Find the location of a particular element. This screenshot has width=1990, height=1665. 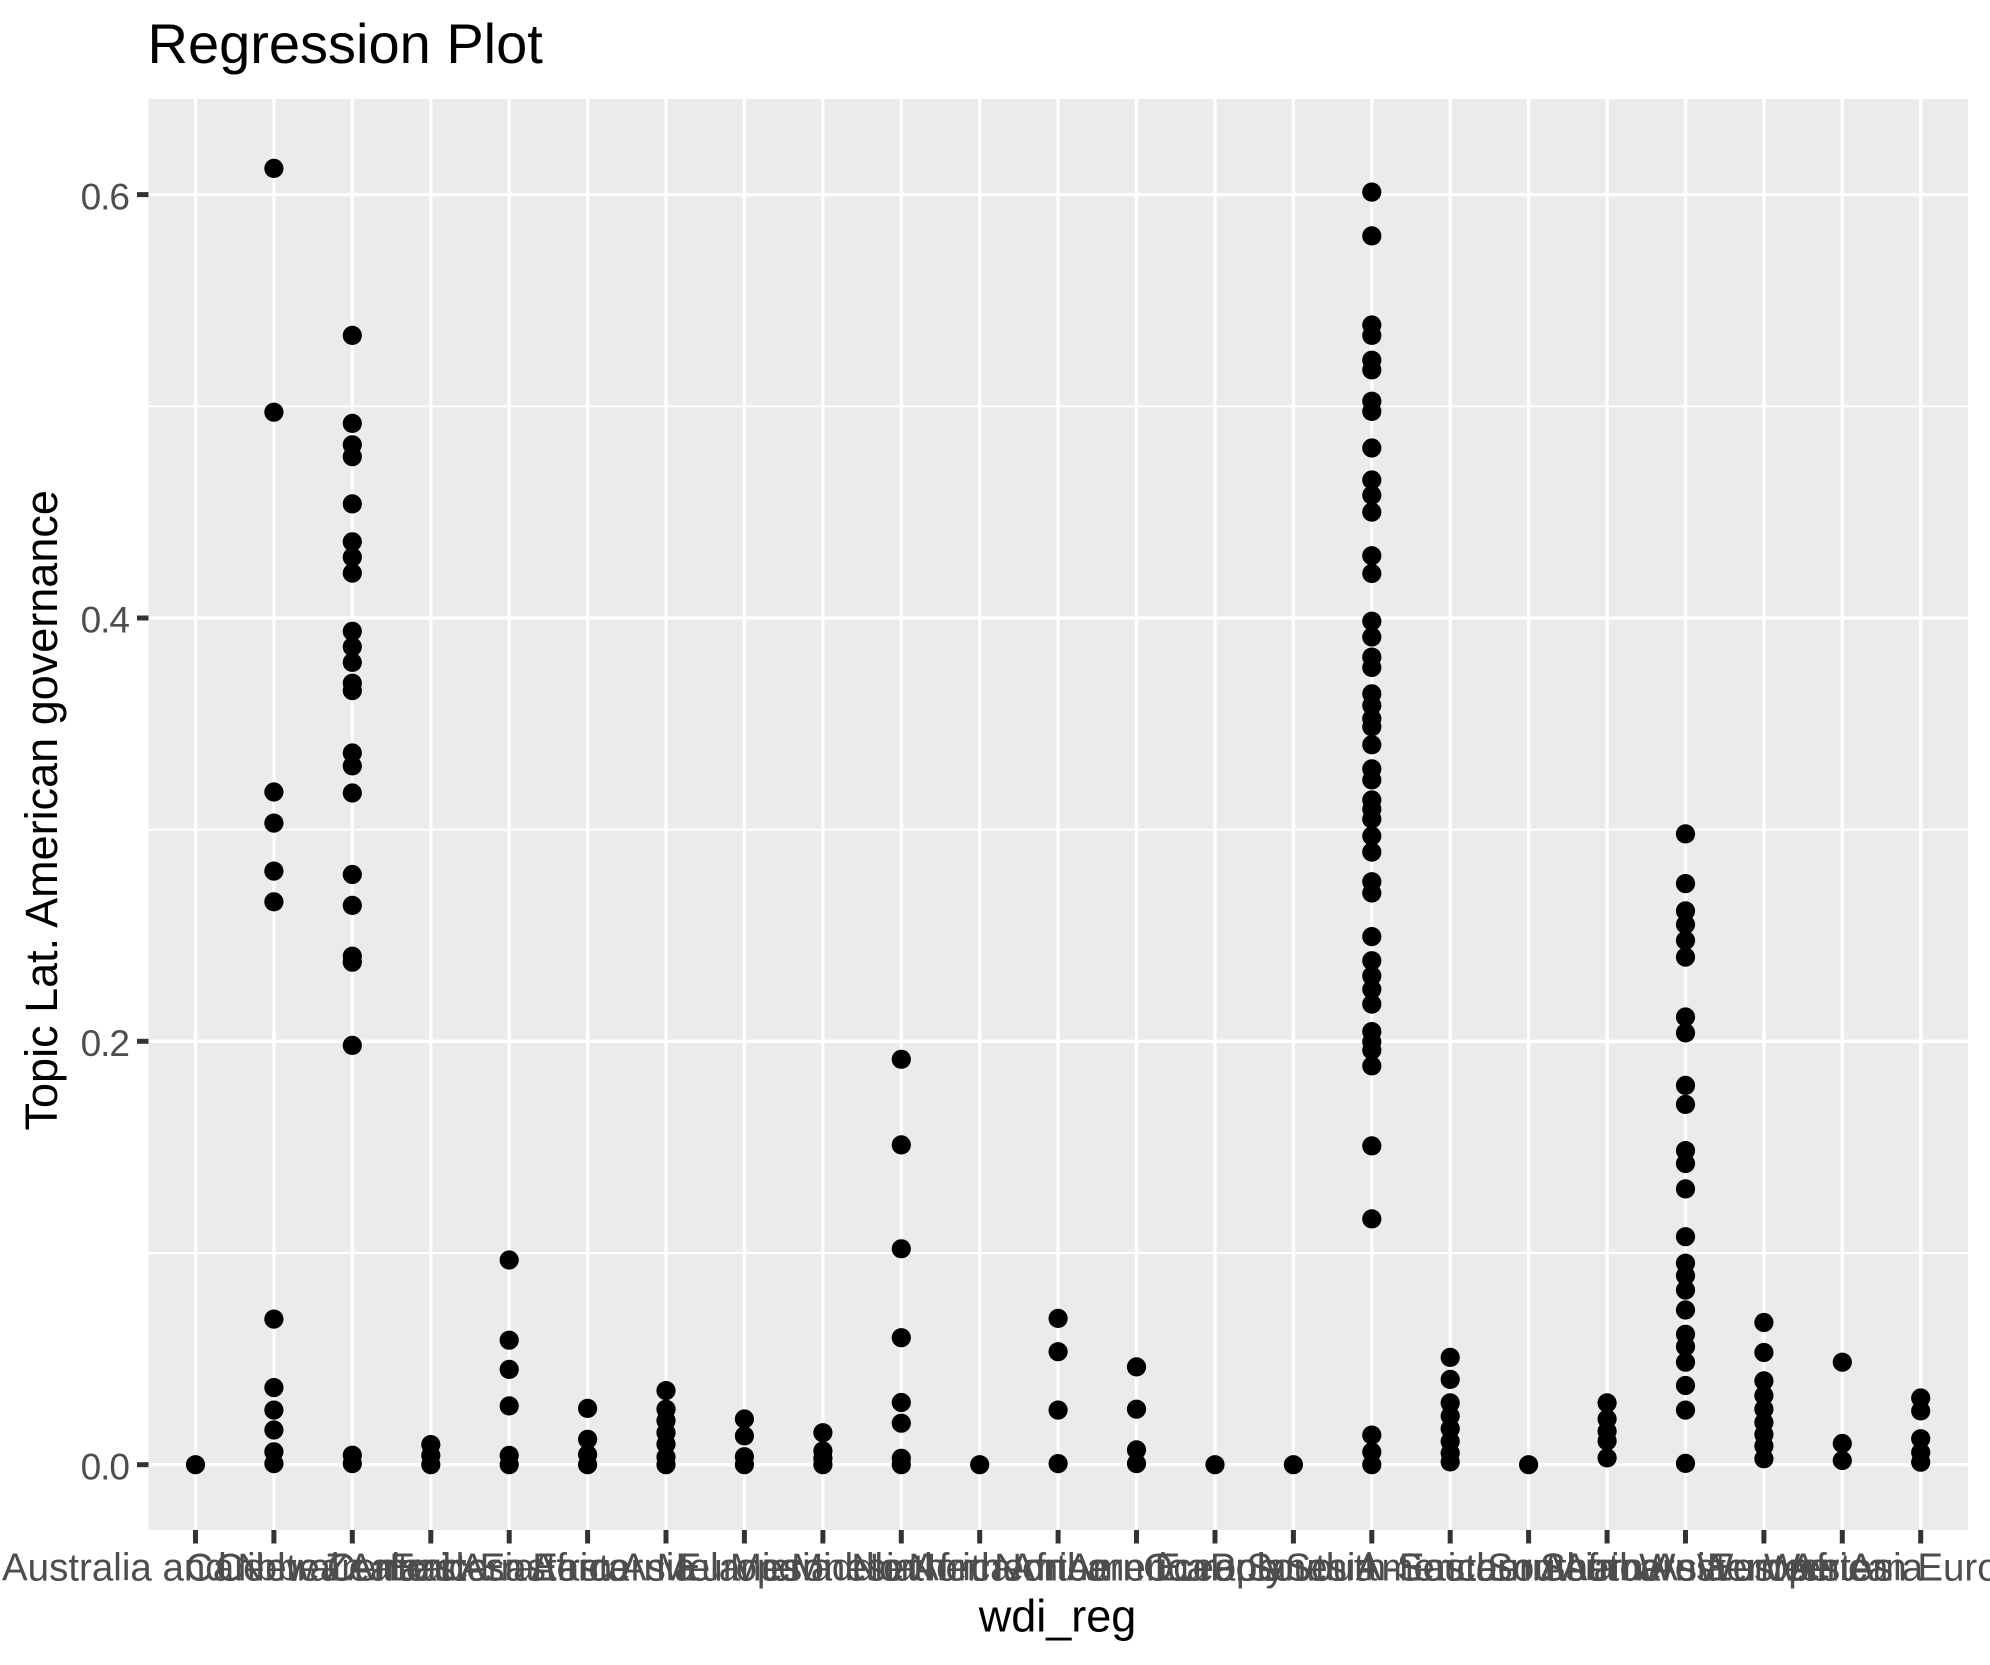

svg-text: South-Eastern Asia is located at coordinates (1450, 1568).